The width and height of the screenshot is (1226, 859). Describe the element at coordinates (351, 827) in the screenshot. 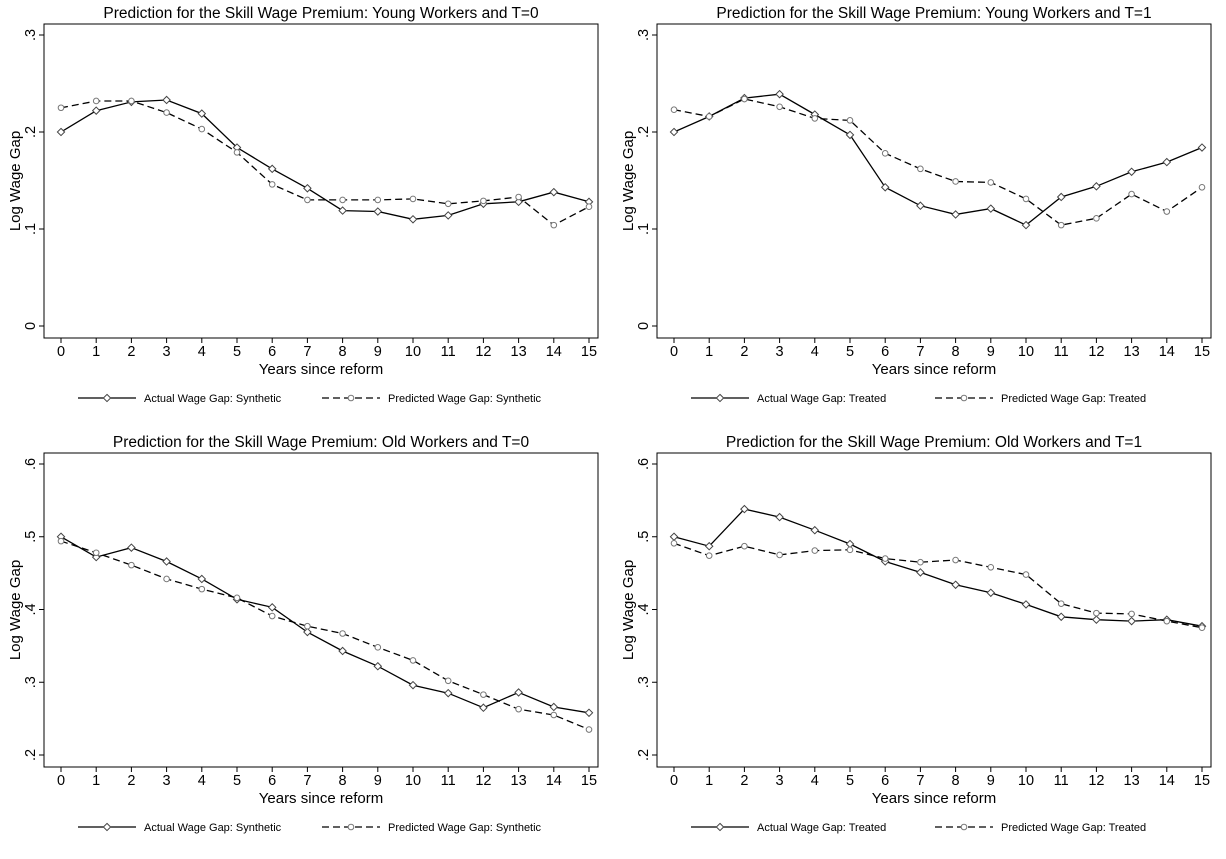

I see `legend-marker` at that location.